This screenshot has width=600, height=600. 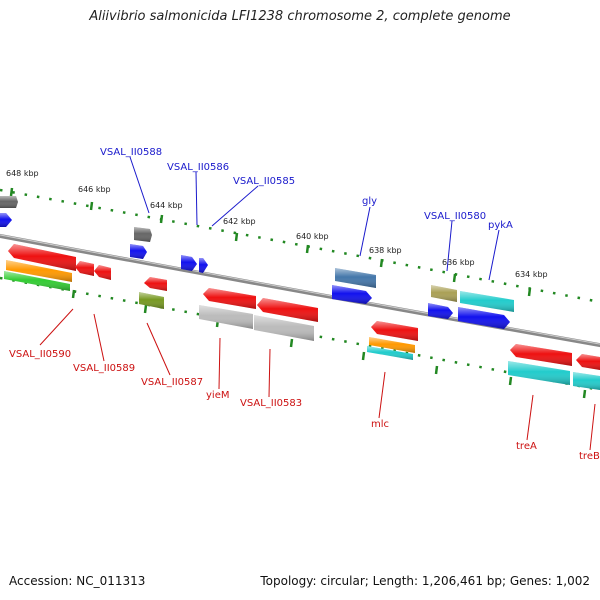 What do you see at coordinates (155, 284) in the screenshot?
I see `feature-vsal-ii0587` at bounding box center [155, 284].